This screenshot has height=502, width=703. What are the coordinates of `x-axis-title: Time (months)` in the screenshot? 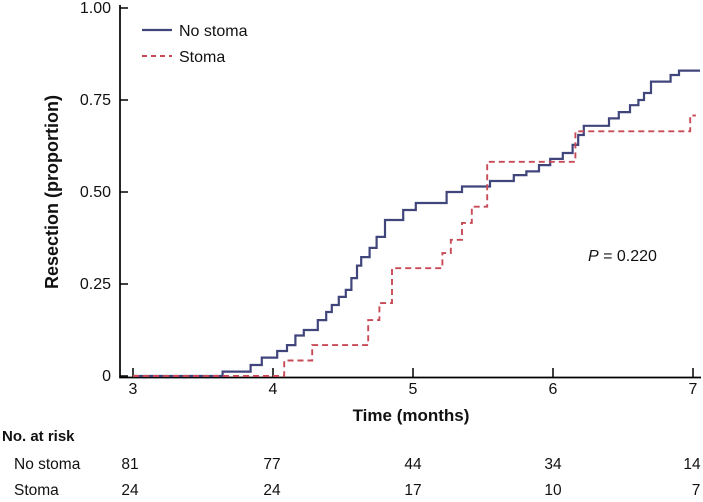 It's located at (411, 415).